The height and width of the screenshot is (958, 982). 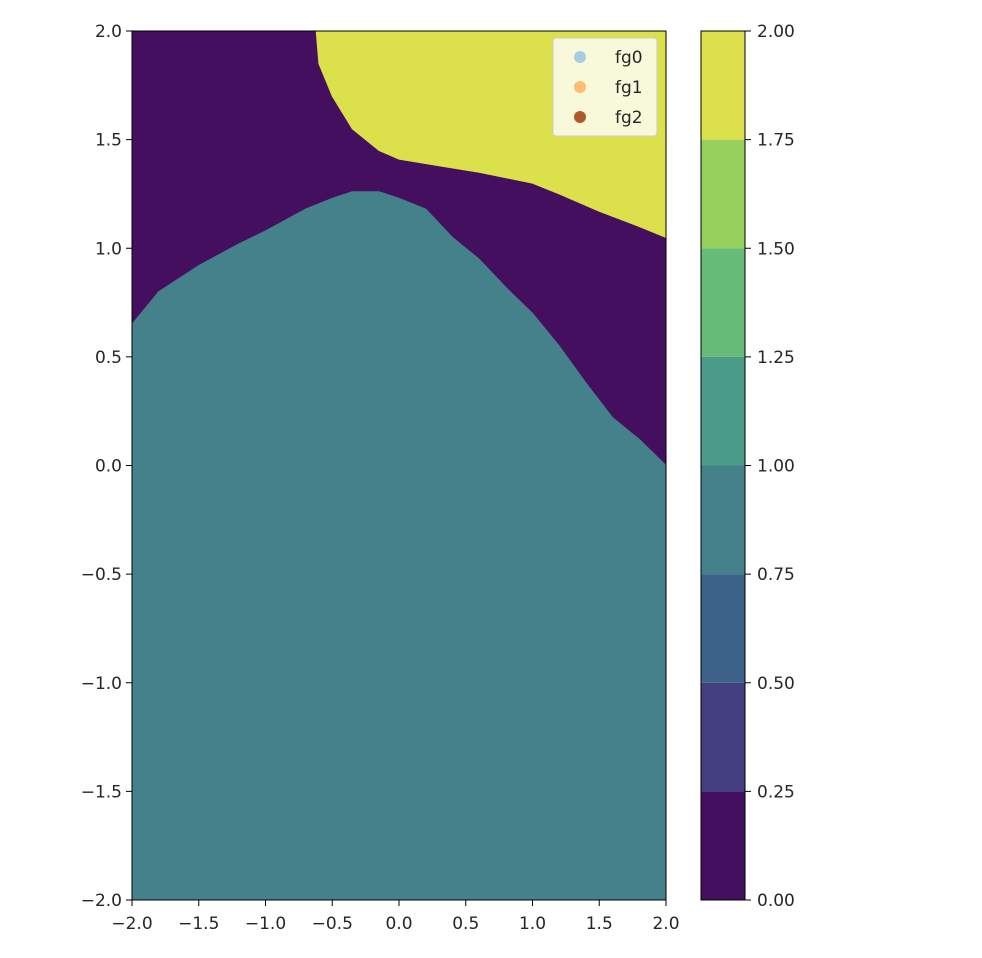 What do you see at coordinates (101, 575) in the screenshot?
I see `y-tick-label: −0.5` at bounding box center [101, 575].